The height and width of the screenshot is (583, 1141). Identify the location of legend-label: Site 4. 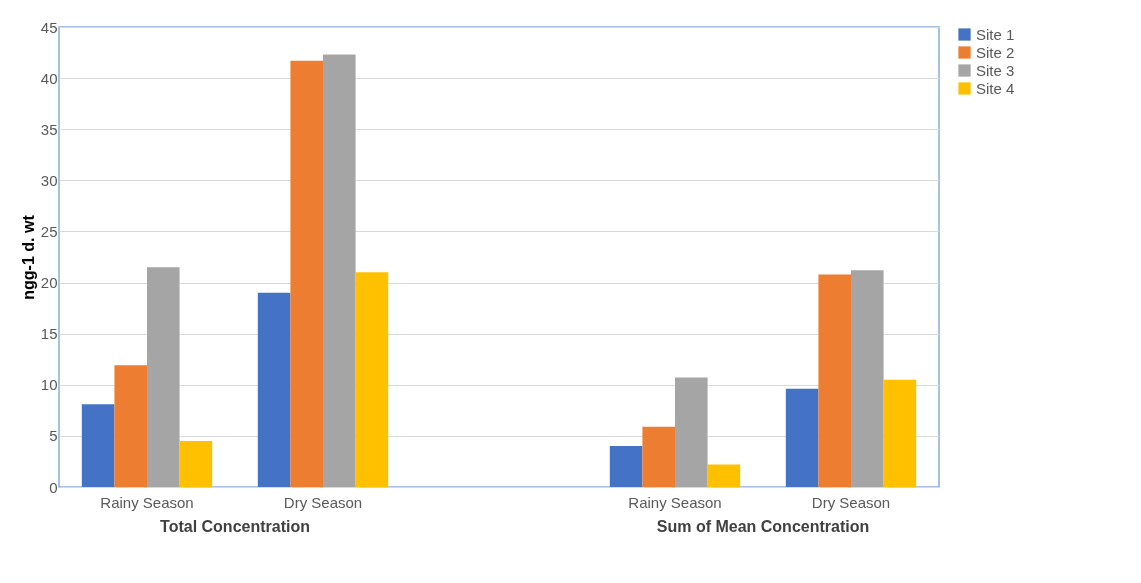
(995, 88).